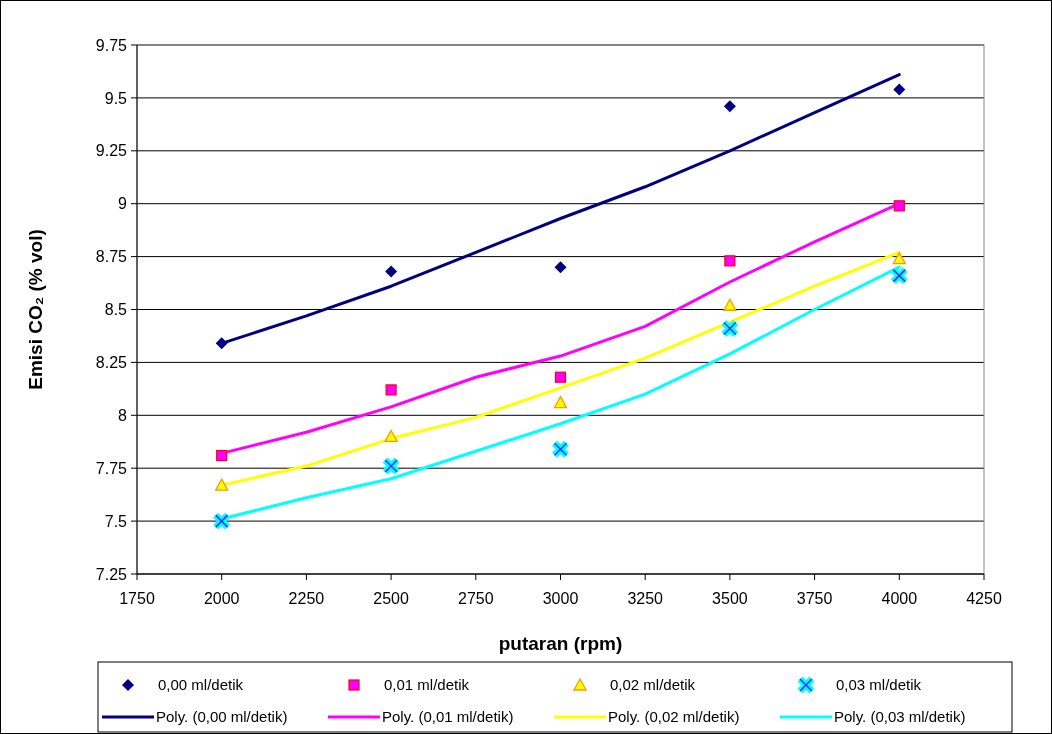 This screenshot has height=734, width=1052. Describe the element at coordinates (222, 717) in the screenshot. I see `legend-label: Poly. (0,00 ml/detik)` at that location.